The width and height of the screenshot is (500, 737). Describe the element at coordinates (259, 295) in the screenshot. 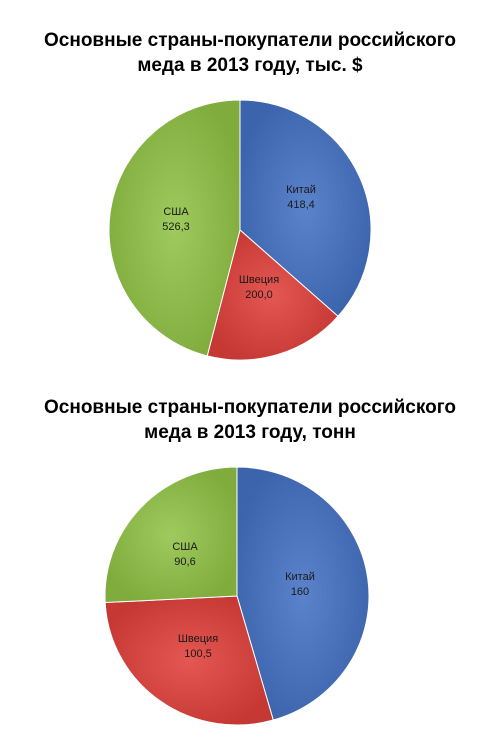

I see `pie-1-value-Швеция: 200,0` at that location.